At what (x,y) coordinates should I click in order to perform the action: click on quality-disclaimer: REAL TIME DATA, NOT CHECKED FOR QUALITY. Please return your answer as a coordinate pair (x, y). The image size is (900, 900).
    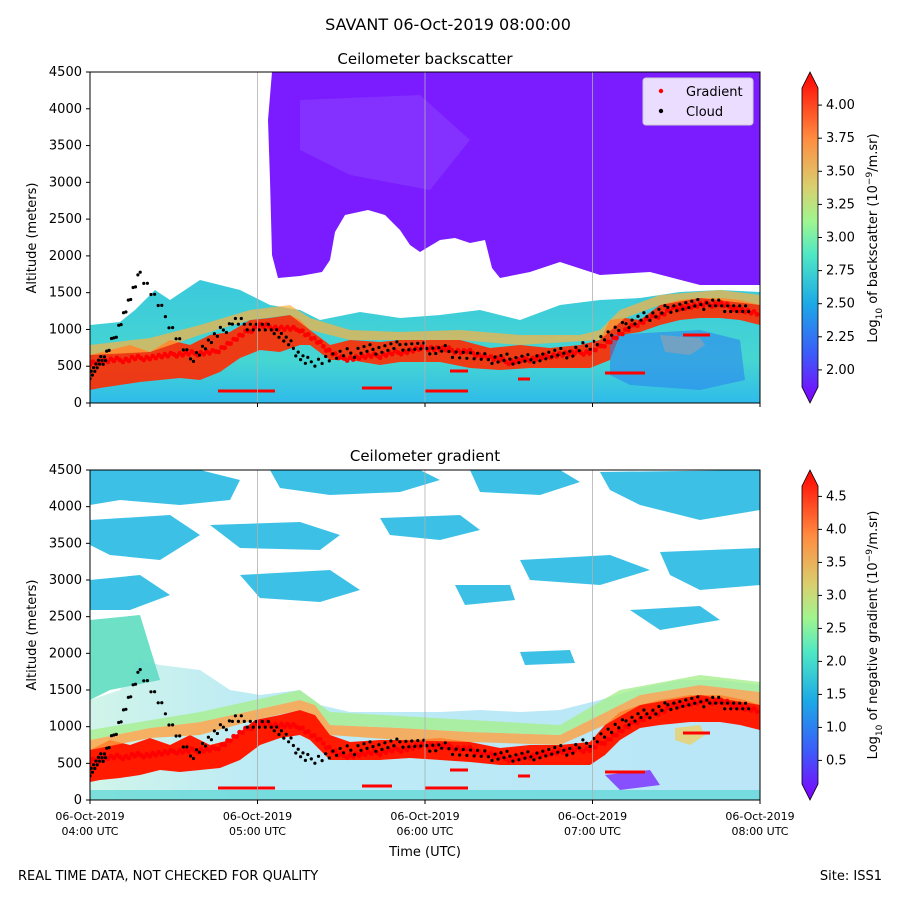
    Looking at the image, I should click on (168, 876).